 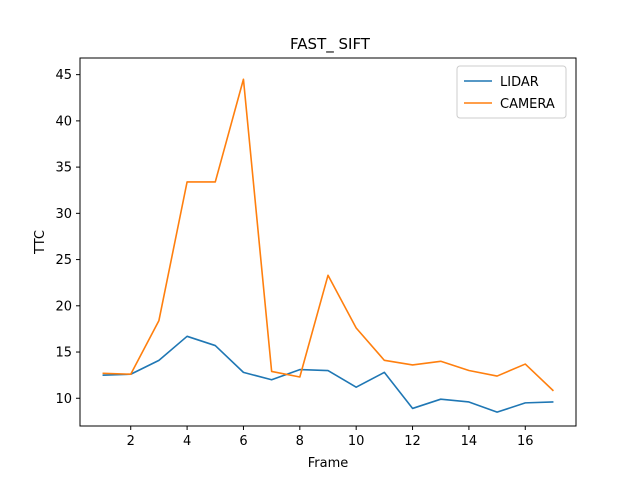 I want to click on y-tick-label: 40, so click(x=63, y=121).